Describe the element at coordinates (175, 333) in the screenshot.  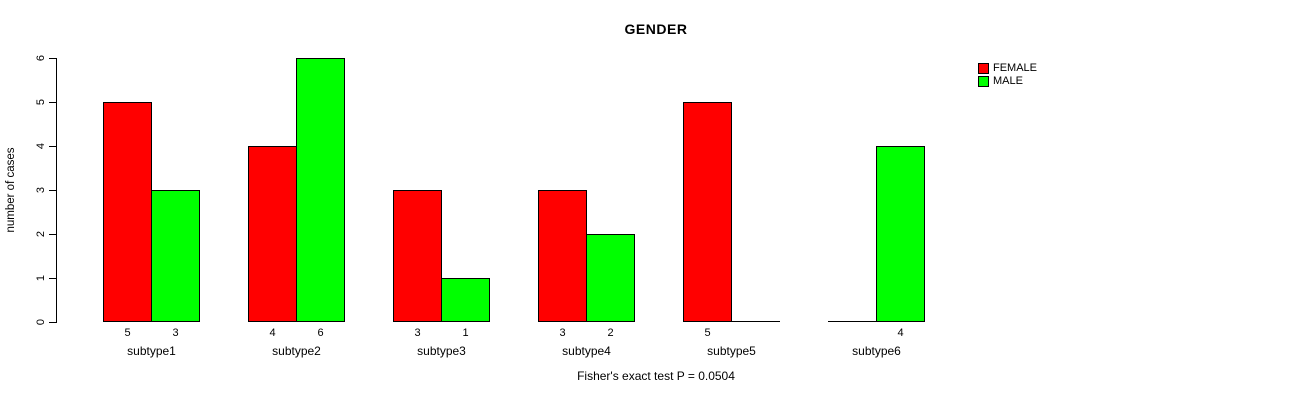
I see `bar-value-label-male-subtype1: 3` at that location.